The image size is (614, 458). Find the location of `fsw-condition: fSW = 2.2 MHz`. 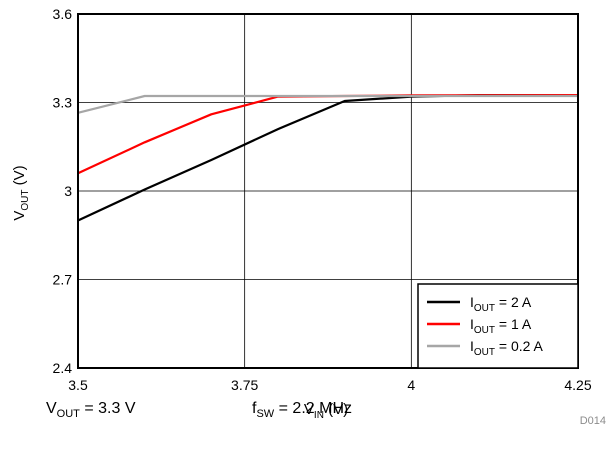

fsw-condition: fSW = 2.2 MHz is located at coordinates (302, 410).